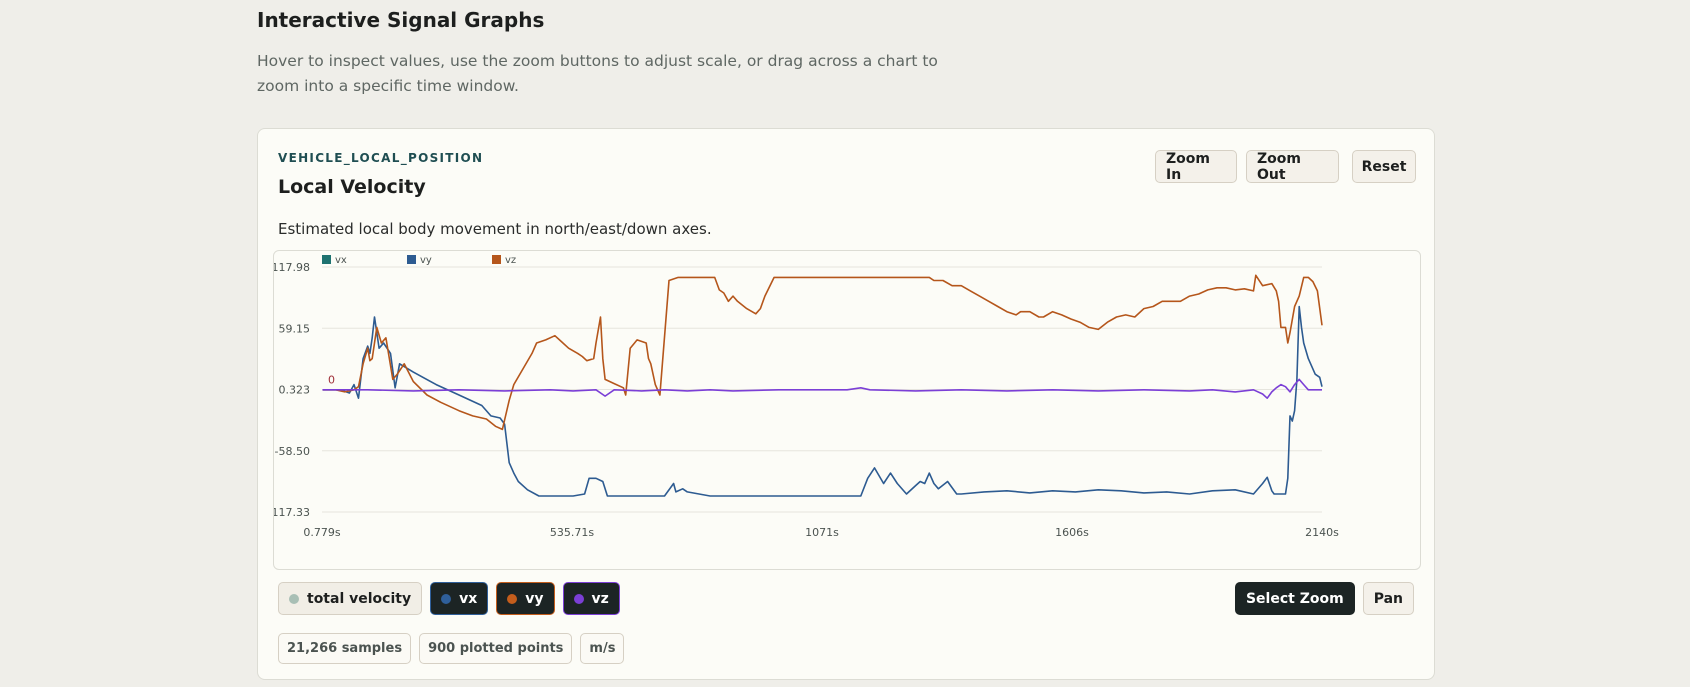 The width and height of the screenshot is (1690, 687). Describe the element at coordinates (345, 648) in the screenshot. I see `samples-badge: 21,266 samples` at that location.